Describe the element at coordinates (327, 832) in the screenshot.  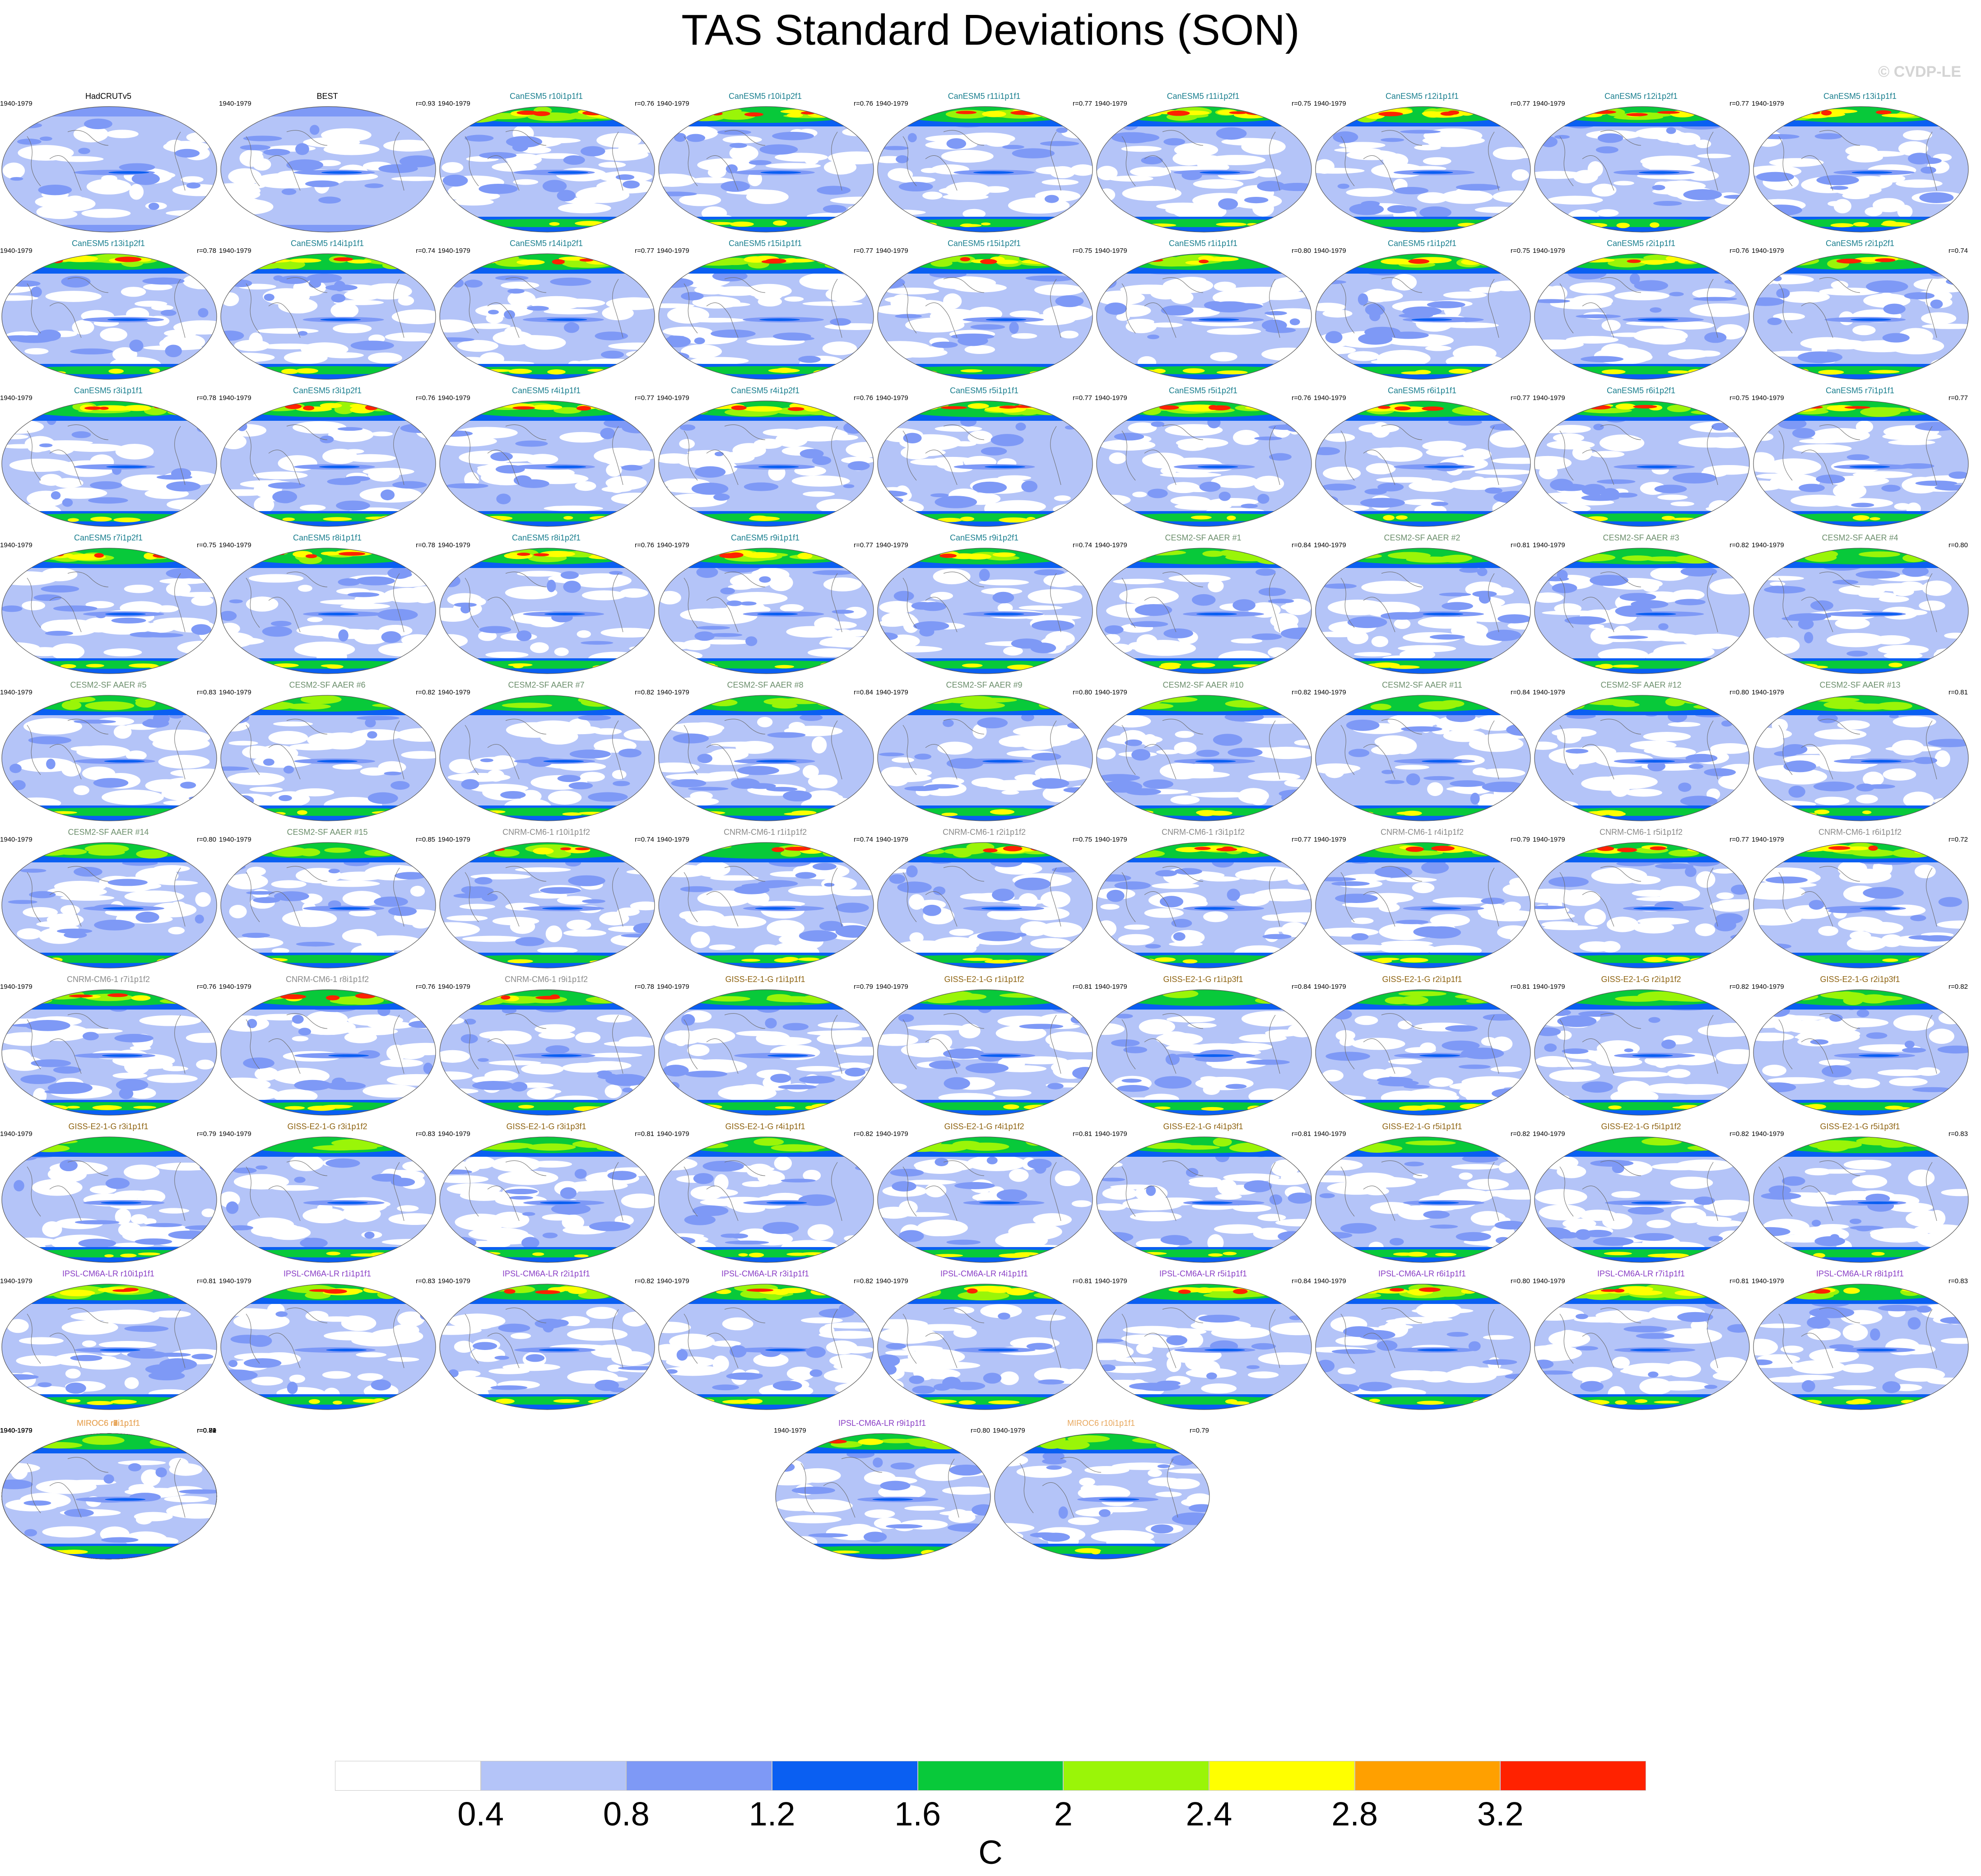
I see `panel-title: CESM2-SF AAER #15` at that location.